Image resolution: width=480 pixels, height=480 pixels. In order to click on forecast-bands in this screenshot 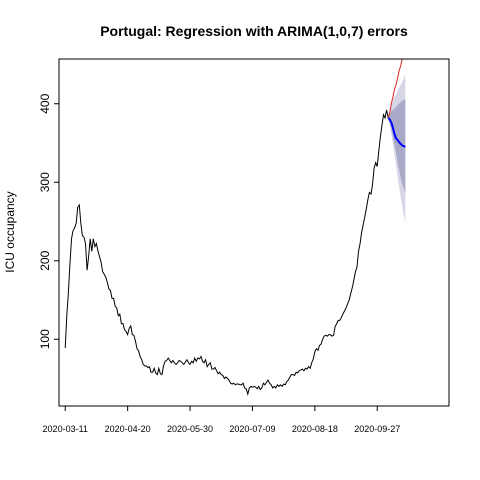, I will do `click(397, 148)`.